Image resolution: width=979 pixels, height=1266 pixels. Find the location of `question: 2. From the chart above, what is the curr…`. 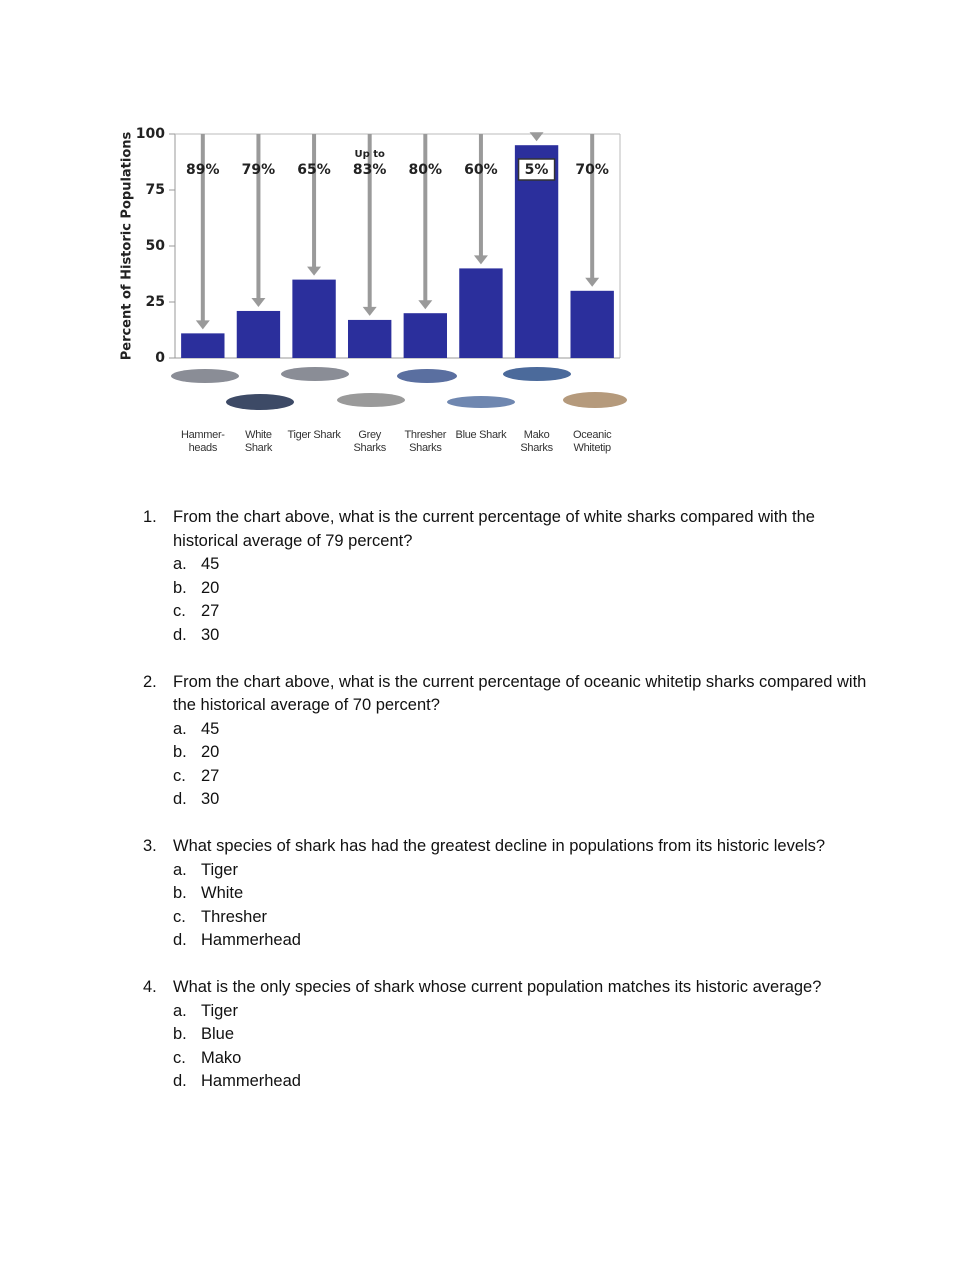

question: 2. From the chart above, what is the curr… is located at coordinates (508, 741).